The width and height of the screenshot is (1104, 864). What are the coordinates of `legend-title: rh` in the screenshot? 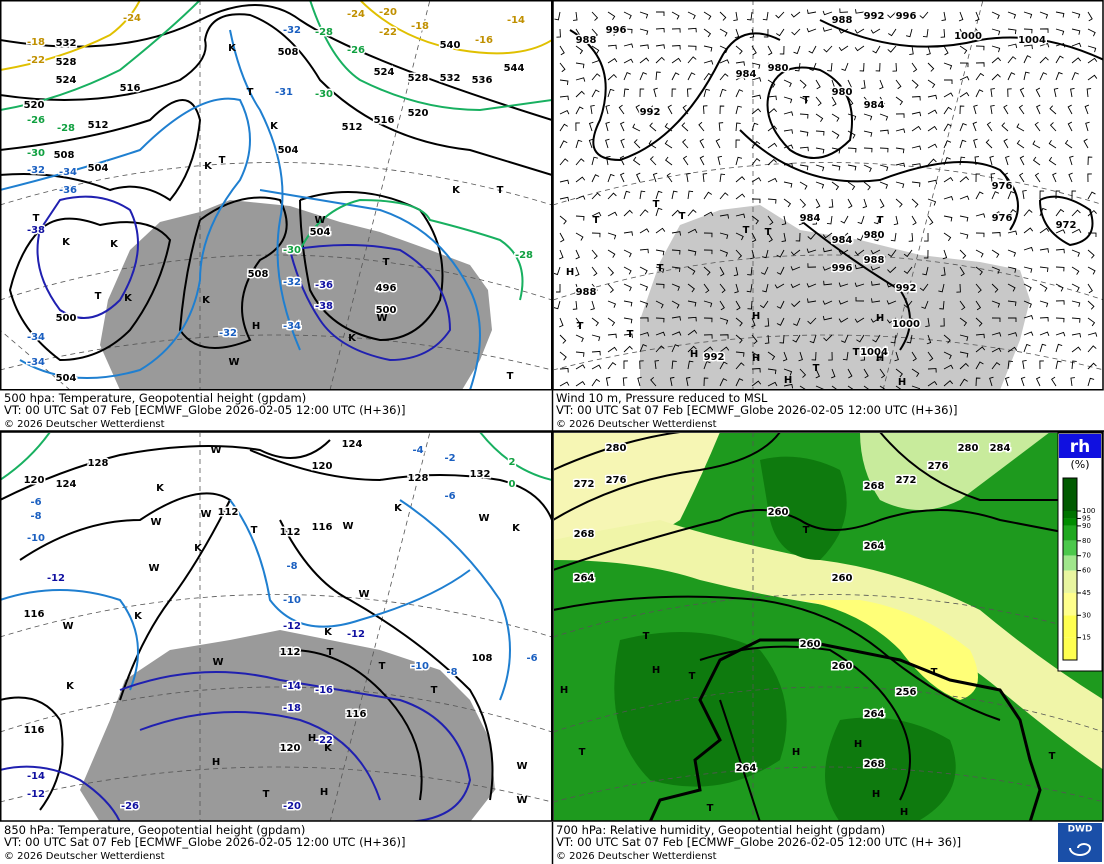 It's located at (1080, 447).